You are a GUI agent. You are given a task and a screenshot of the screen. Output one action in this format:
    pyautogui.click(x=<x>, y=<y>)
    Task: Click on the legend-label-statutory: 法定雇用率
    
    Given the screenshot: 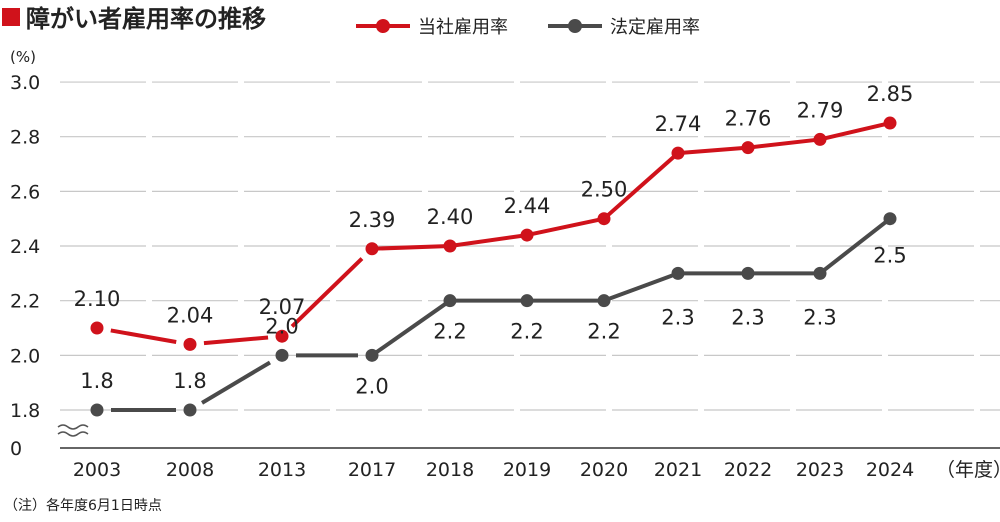 What is the action you would take?
    pyautogui.click(x=655, y=27)
    